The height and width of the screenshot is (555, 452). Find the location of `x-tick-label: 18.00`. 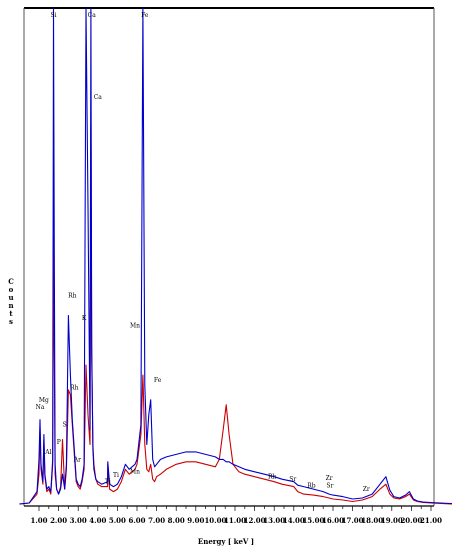

x-tick-label: 18.00 is located at coordinates (372, 520).